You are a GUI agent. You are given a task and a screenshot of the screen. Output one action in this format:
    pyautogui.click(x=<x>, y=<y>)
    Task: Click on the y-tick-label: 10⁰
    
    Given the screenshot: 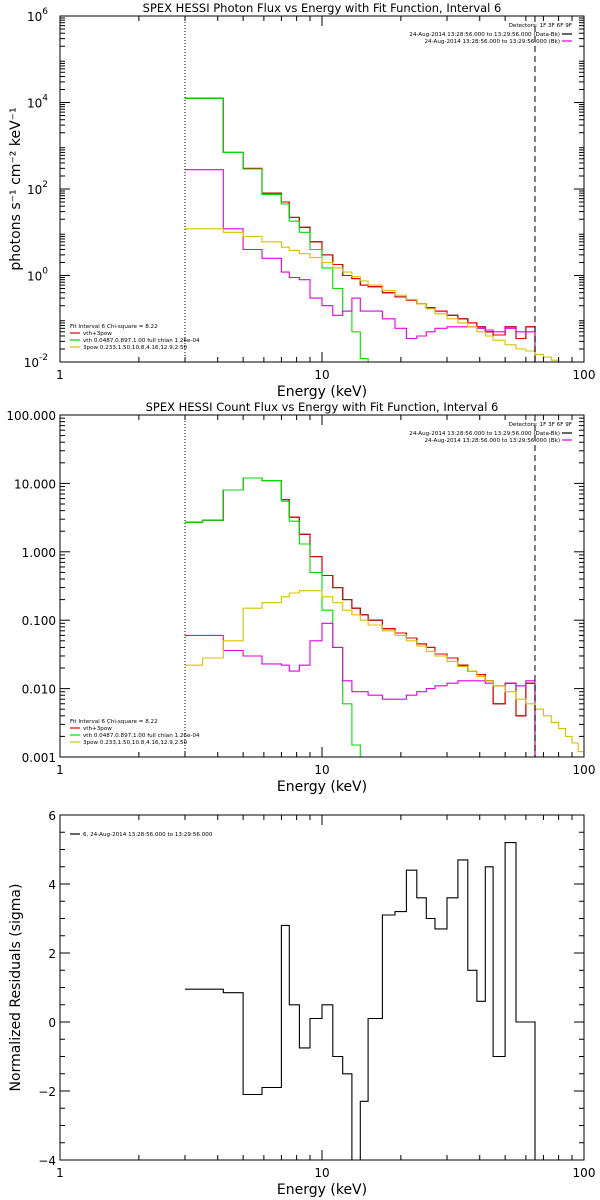 What is the action you would take?
    pyautogui.click(x=37, y=275)
    